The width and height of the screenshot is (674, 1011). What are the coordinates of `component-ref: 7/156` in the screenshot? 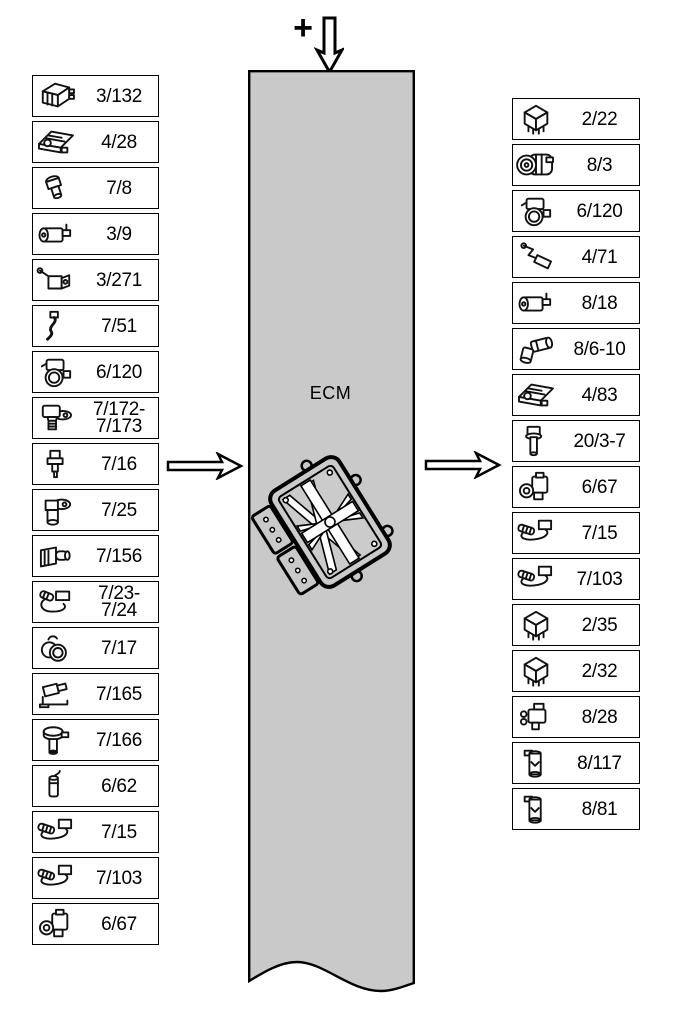 It's located at (119, 556).